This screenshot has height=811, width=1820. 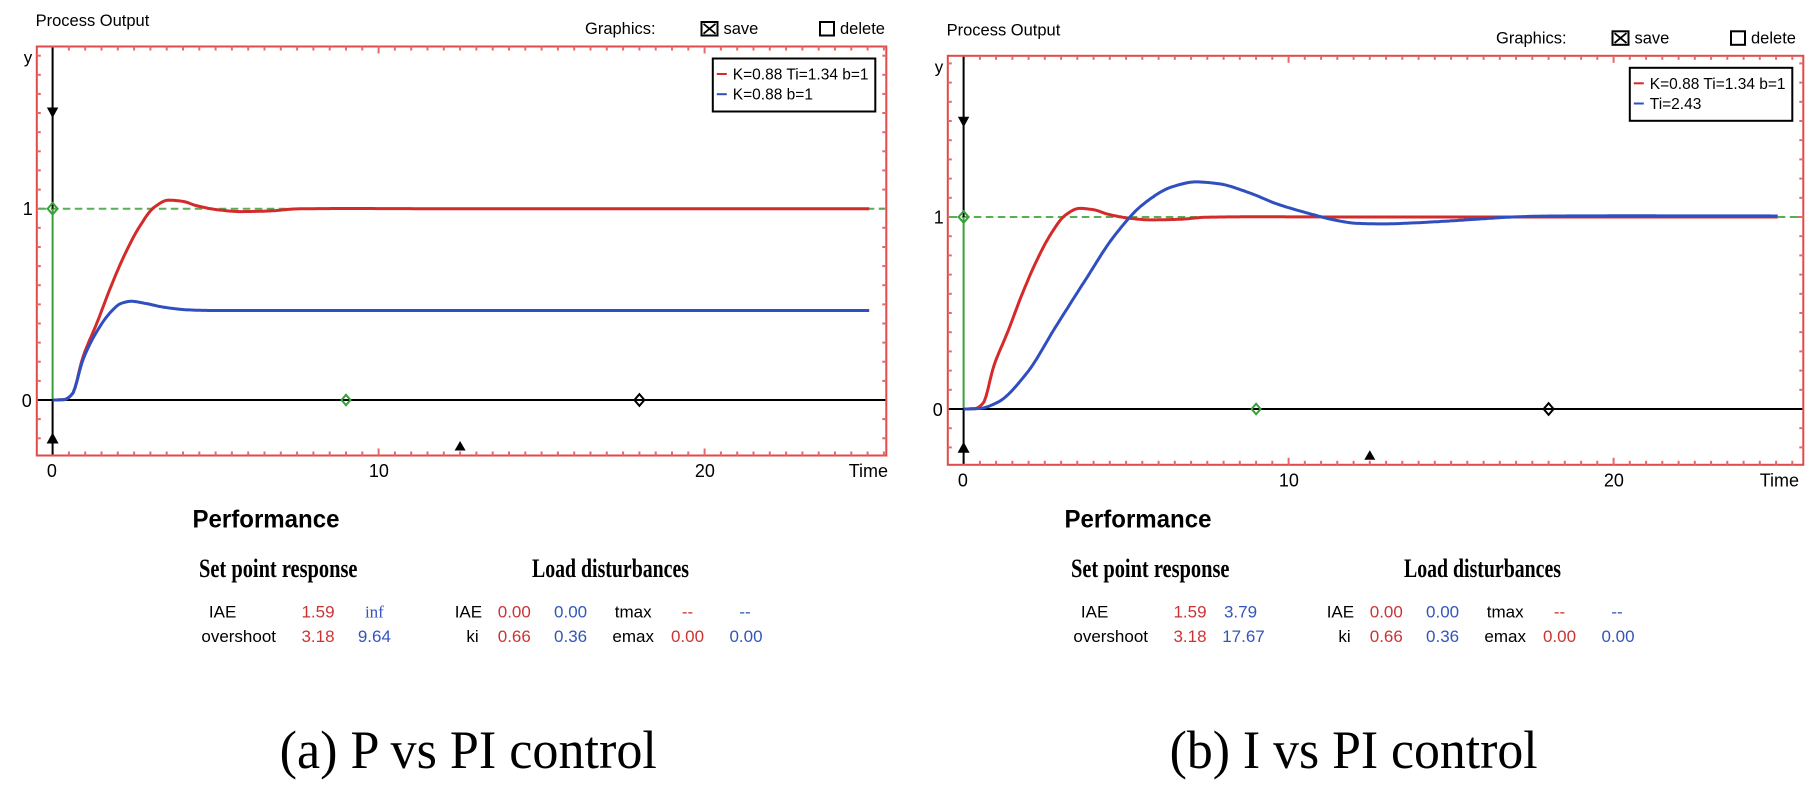 What do you see at coordinates (374, 636) in the screenshot?
I see `svg-text: 9.64` at bounding box center [374, 636].